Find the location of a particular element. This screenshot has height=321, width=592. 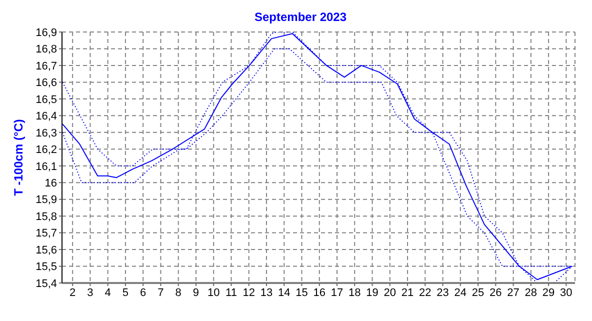

x-tick-label: 16 is located at coordinates (319, 292).